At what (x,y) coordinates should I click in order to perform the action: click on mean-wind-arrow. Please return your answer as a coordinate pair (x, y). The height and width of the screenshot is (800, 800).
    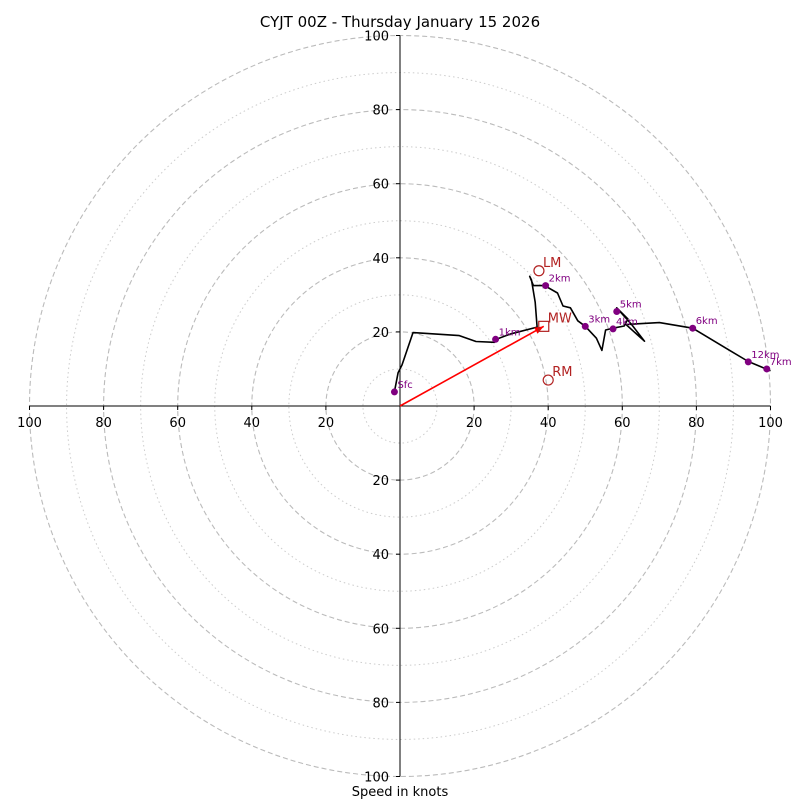
    Looking at the image, I should click on (472, 366).